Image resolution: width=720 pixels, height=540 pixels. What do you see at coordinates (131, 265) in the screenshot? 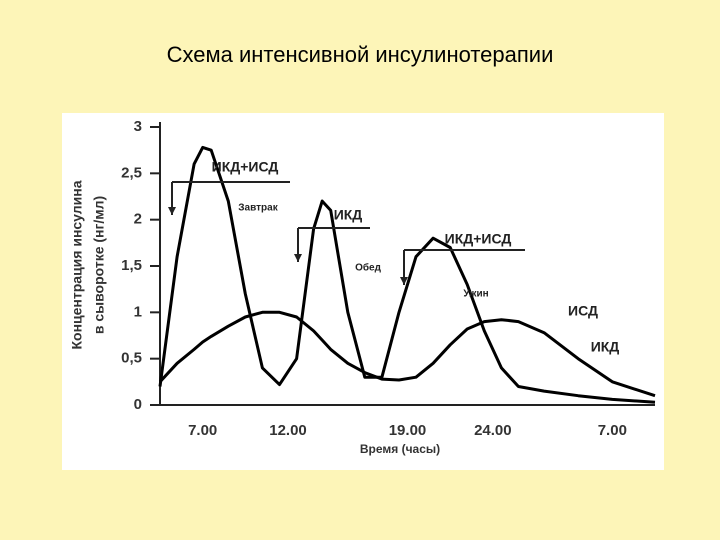
I see `y-tick-label: 1,5` at bounding box center [131, 265].